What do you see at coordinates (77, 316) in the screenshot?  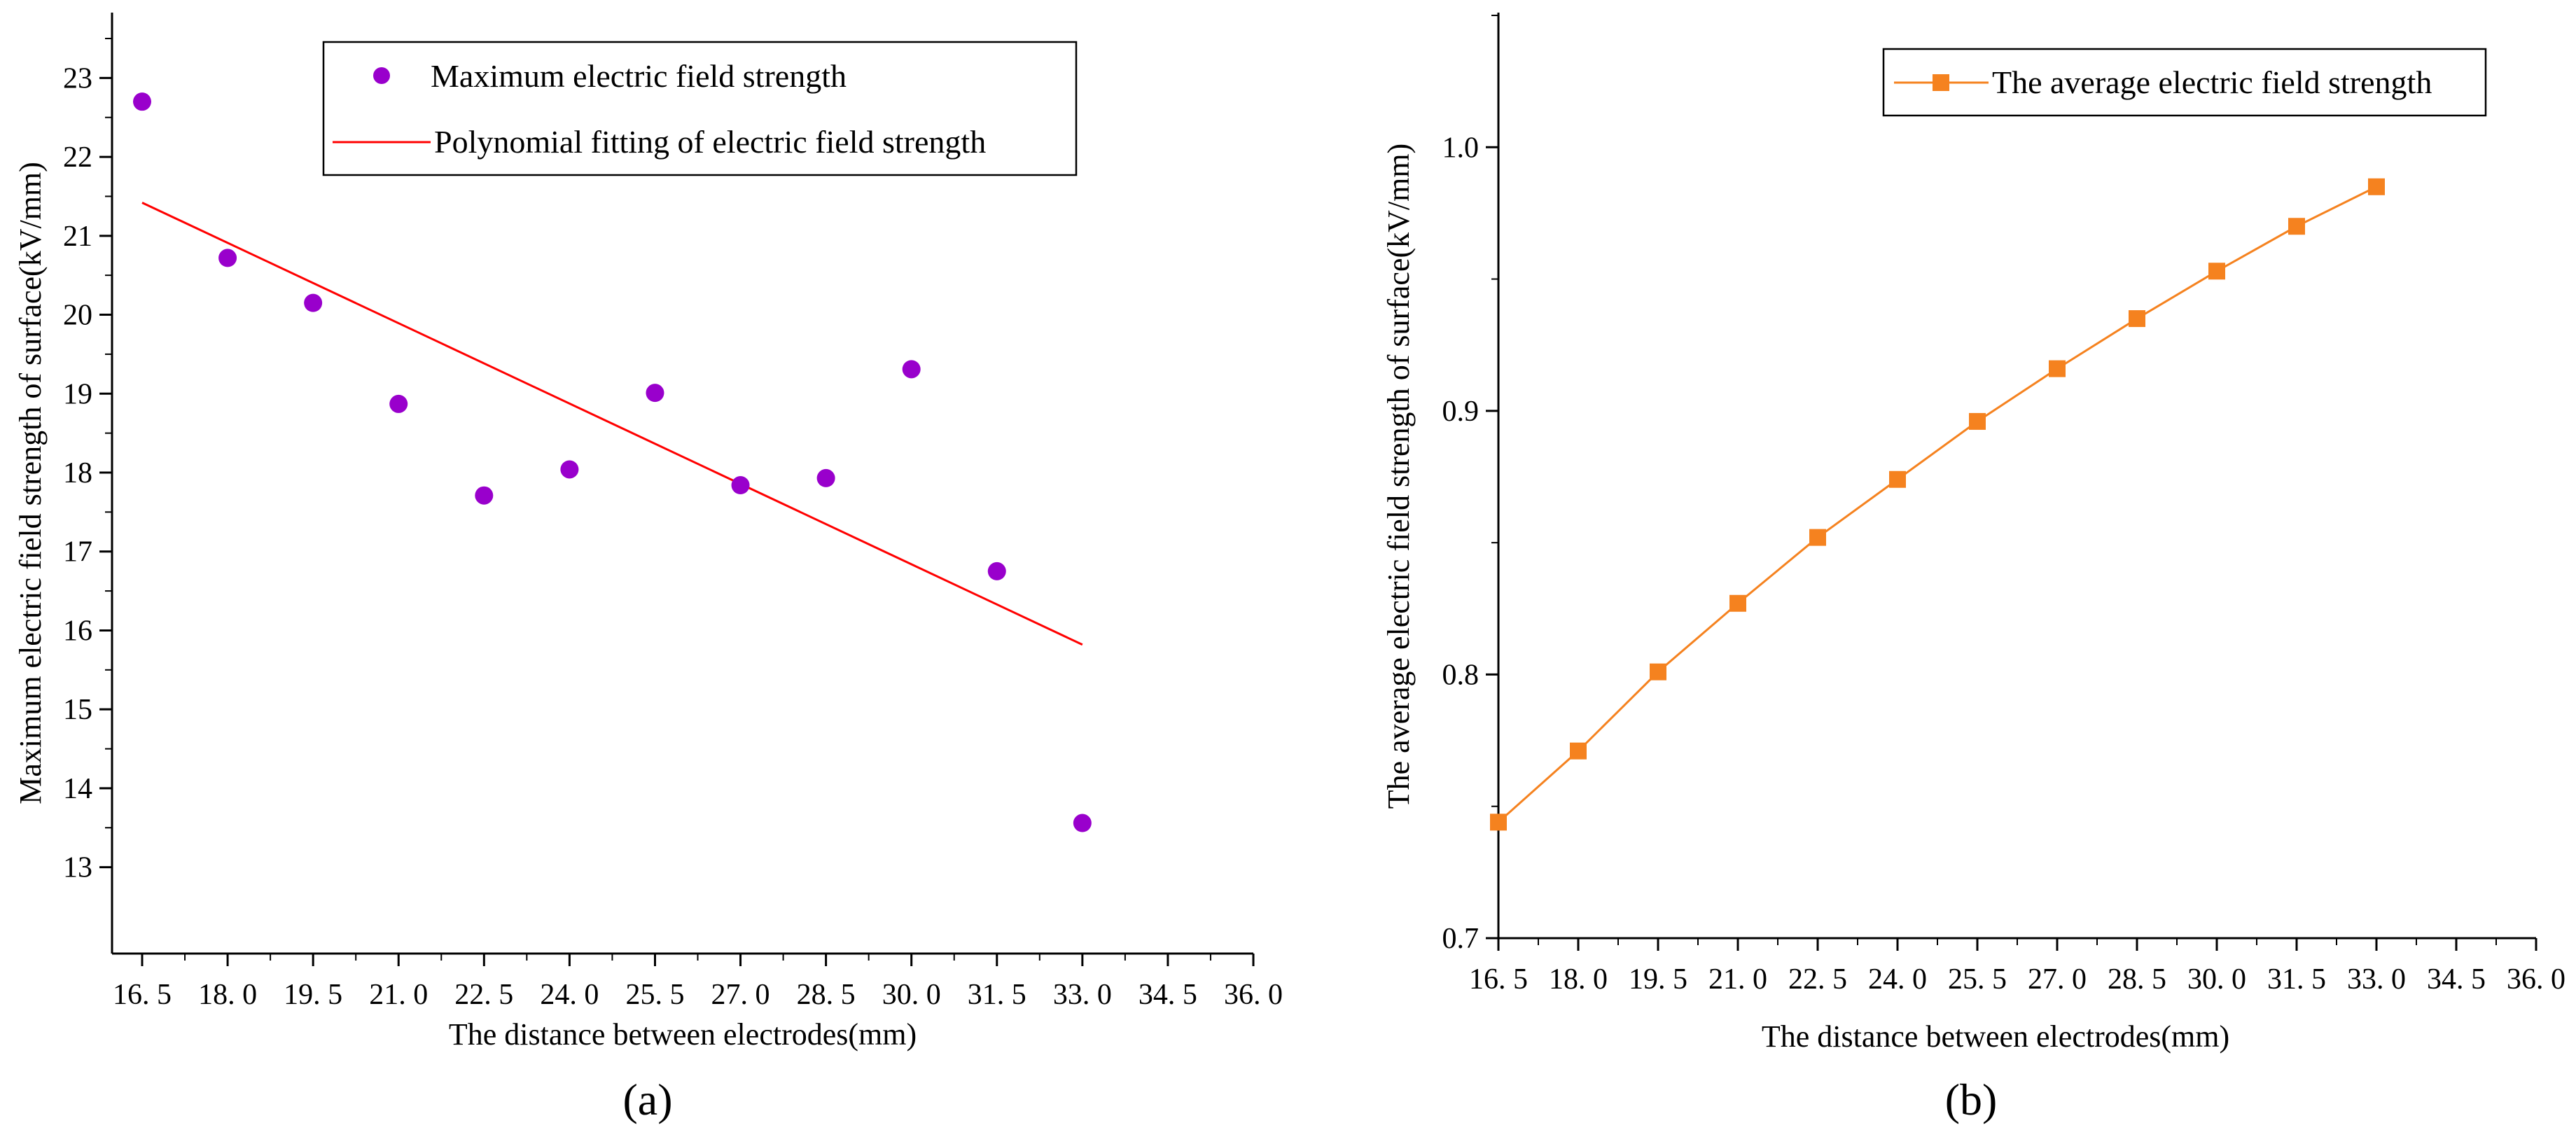 I see `y-tick-label: 20` at bounding box center [77, 316].